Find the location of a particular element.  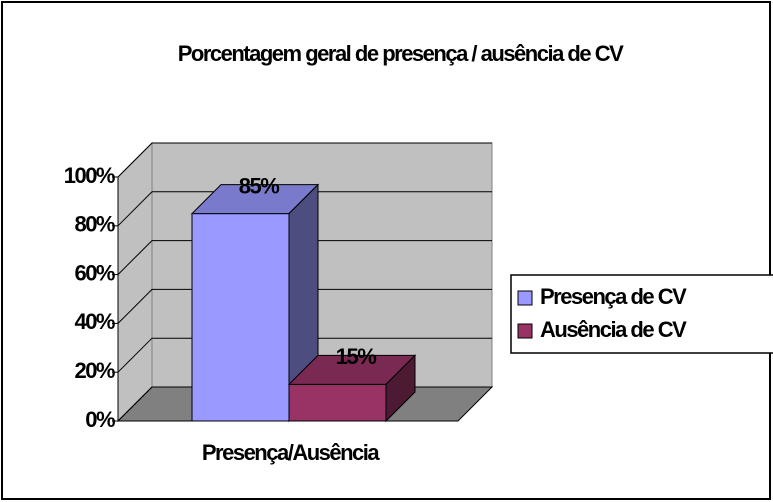

y-tick-label: 0% is located at coordinates (100, 419).